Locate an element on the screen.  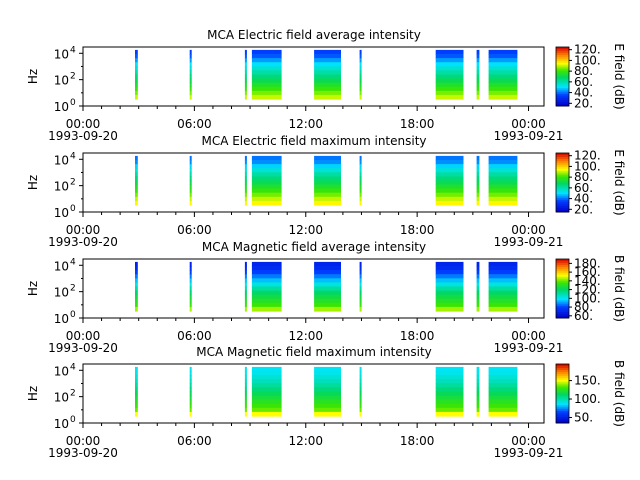
x-tick-date-label: 1993-09-20 is located at coordinates (83, 136).